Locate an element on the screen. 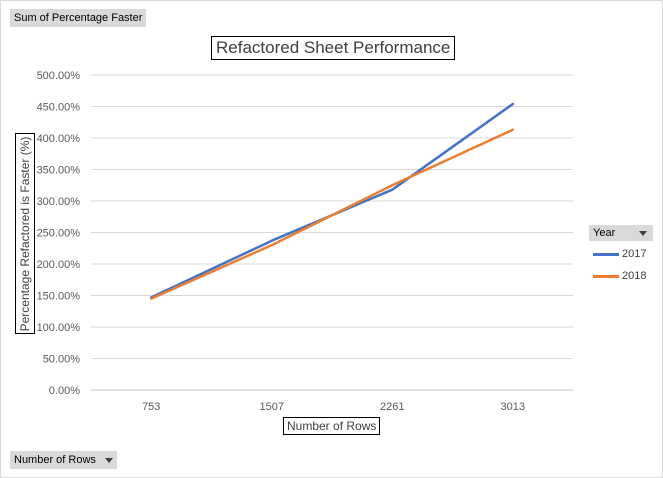  x-tick-label: 1507 is located at coordinates (272, 407).